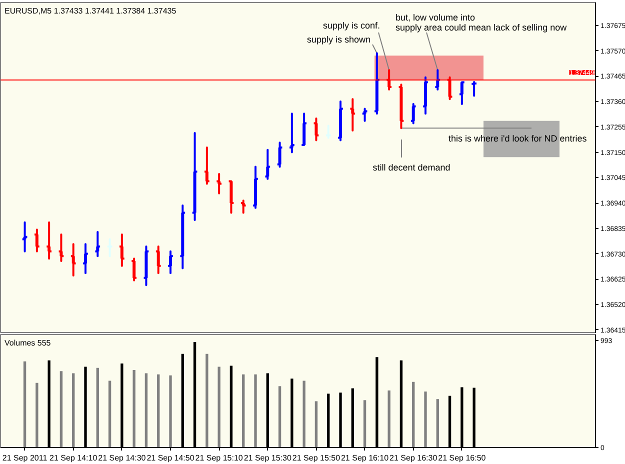 This screenshot has width=625, height=464. What do you see at coordinates (462, 458) in the screenshot?
I see `x-tick-label: 21 Sep 16:50` at bounding box center [462, 458].